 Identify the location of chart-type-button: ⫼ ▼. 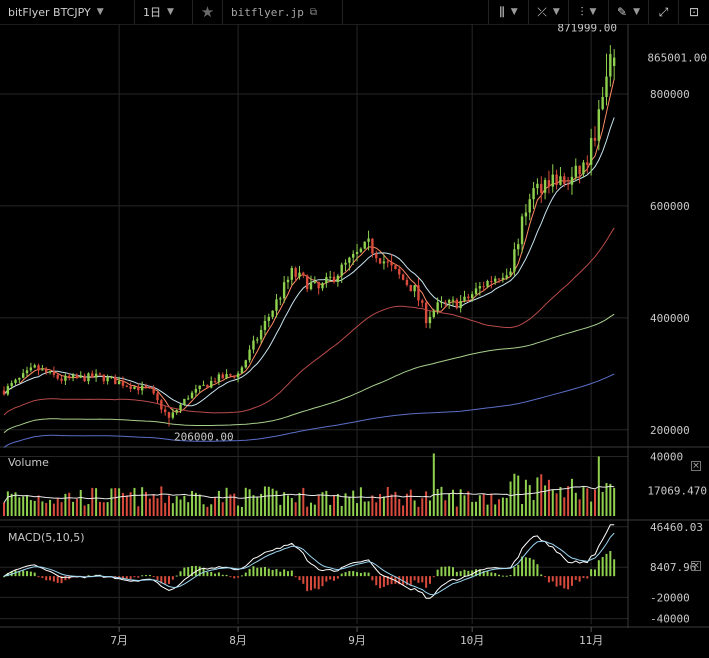
(509, 12).